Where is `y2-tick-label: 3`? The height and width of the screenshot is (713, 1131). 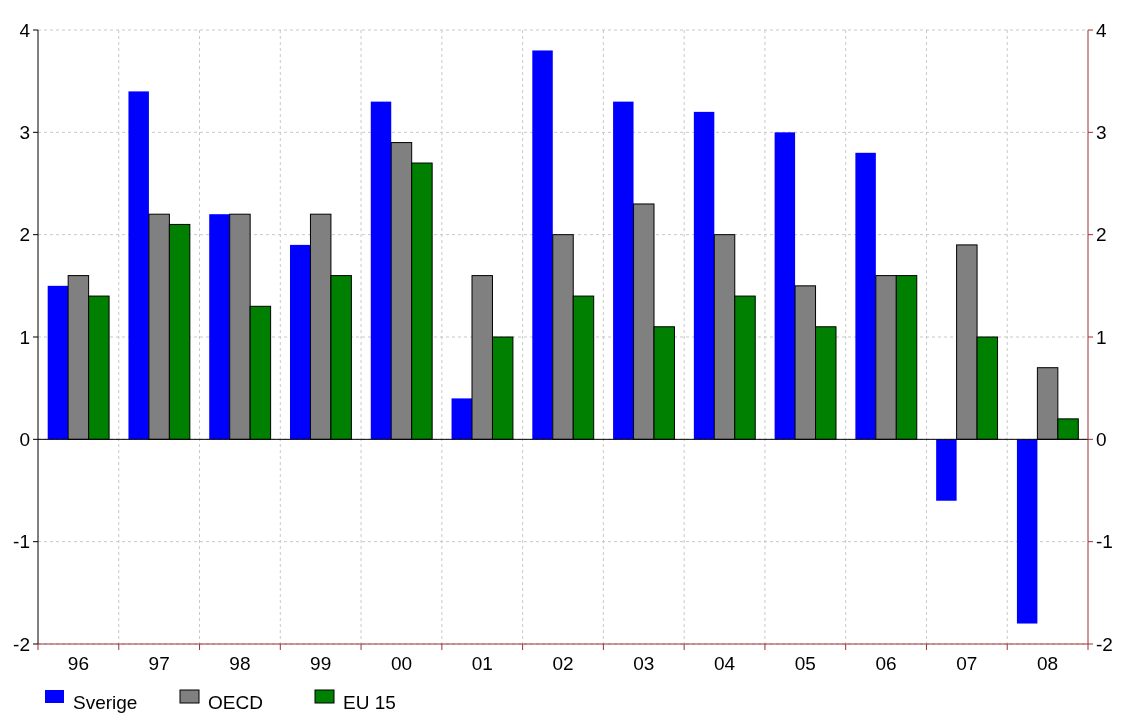
y2-tick-label: 3 is located at coordinates (1101, 132).